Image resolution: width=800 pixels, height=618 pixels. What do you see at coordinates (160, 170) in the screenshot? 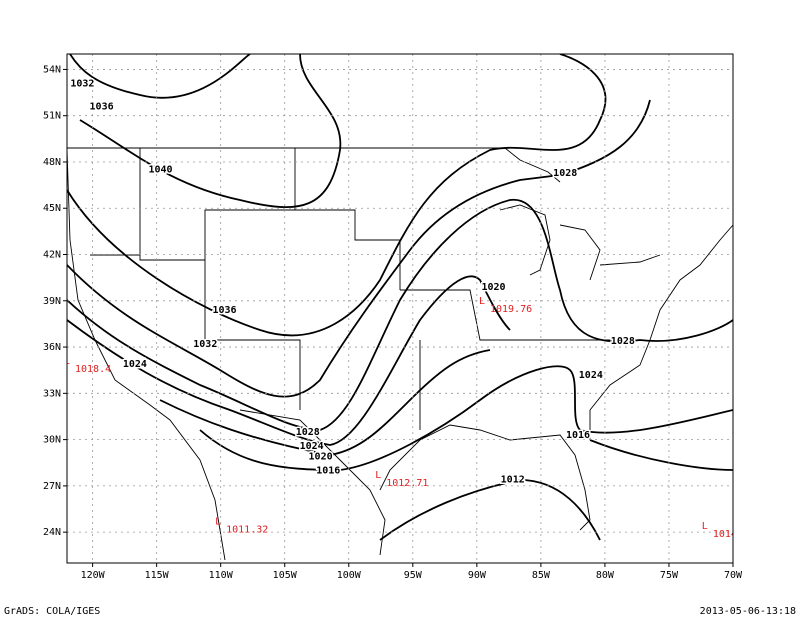
I see `isobar-label: 1040` at bounding box center [160, 170].